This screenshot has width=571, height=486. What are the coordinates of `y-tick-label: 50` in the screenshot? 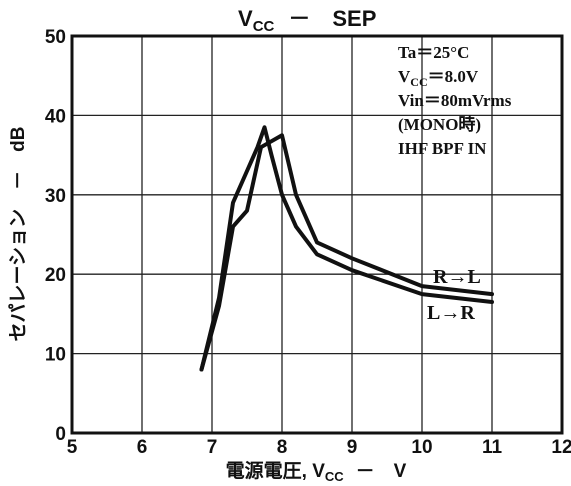 It's located at (55, 37).